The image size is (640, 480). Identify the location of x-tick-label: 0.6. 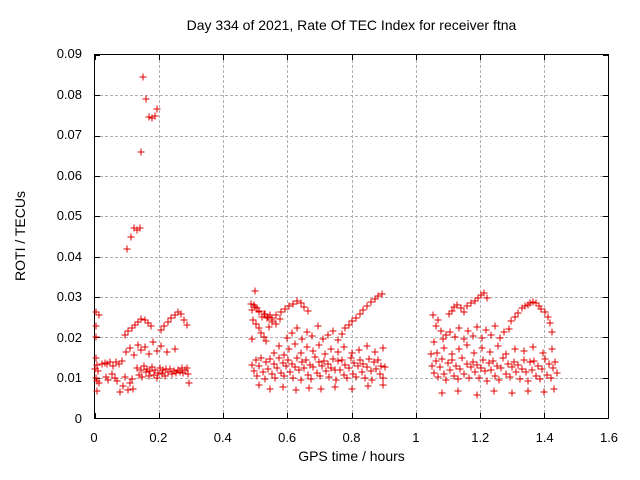
(287, 437).